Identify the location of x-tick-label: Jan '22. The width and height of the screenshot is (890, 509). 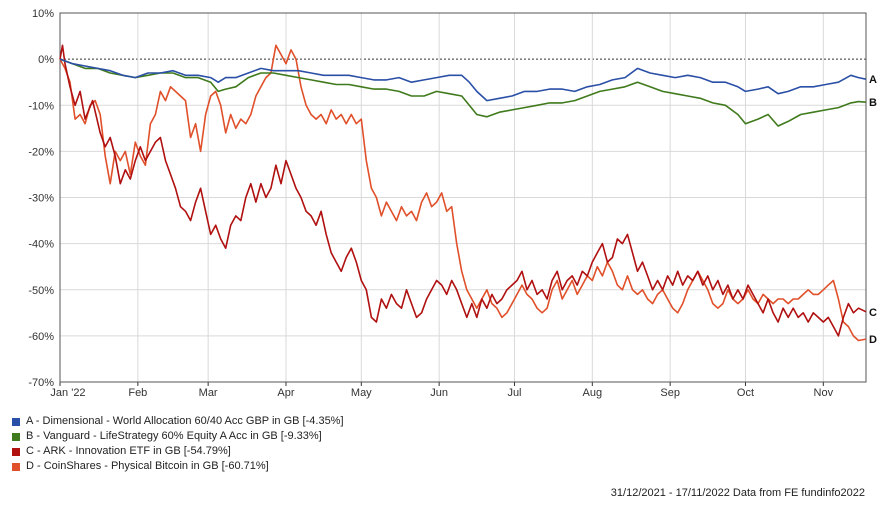
(67, 393).